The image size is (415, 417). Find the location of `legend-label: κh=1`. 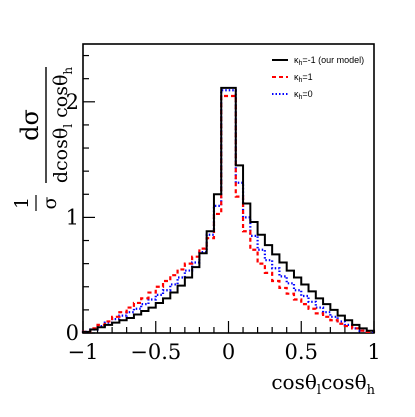

legend-label: κh=1 is located at coordinates (303, 78).